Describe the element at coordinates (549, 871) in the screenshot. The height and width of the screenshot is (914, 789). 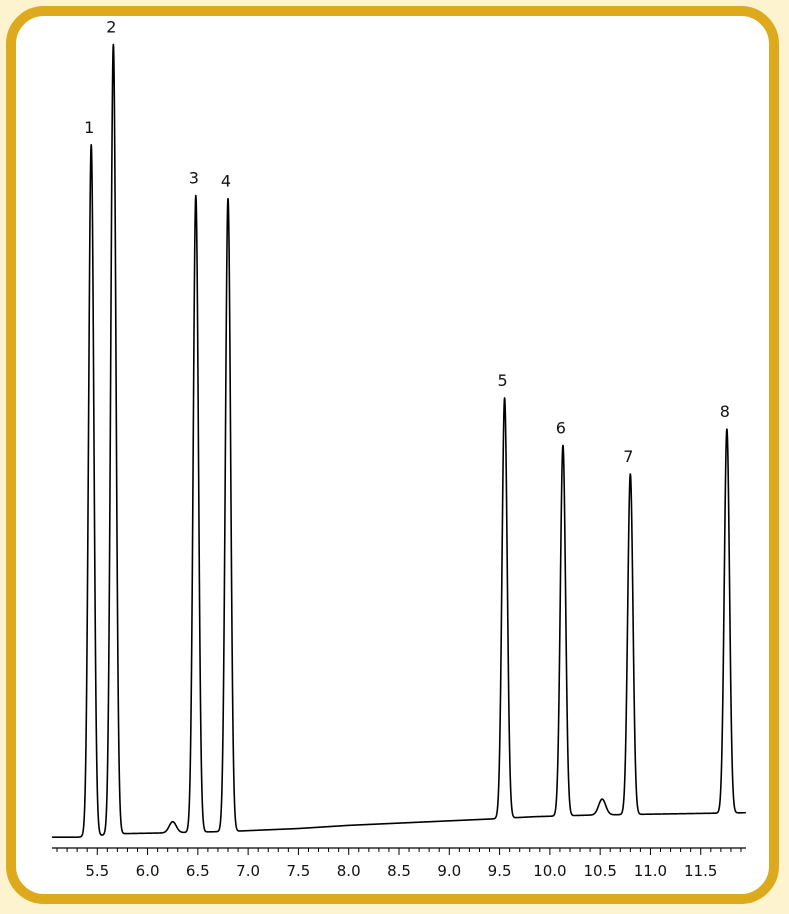
I see `x-tick-label: 10.0` at that location.